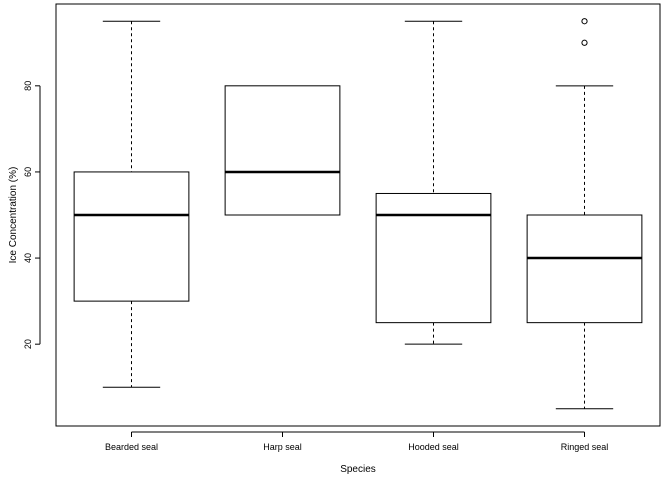 Image resolution: width=668 pixels, height=477 pixels. I want to click on box-bearded-seal, so click(131, 204).